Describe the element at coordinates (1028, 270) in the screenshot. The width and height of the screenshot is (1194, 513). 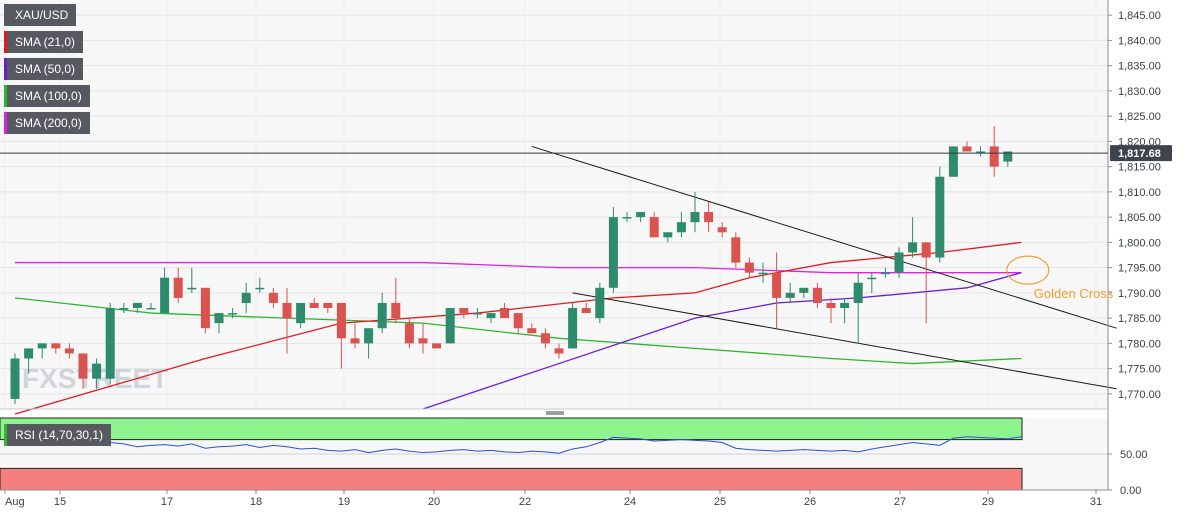
I see `golden-cross-circle` at that location.